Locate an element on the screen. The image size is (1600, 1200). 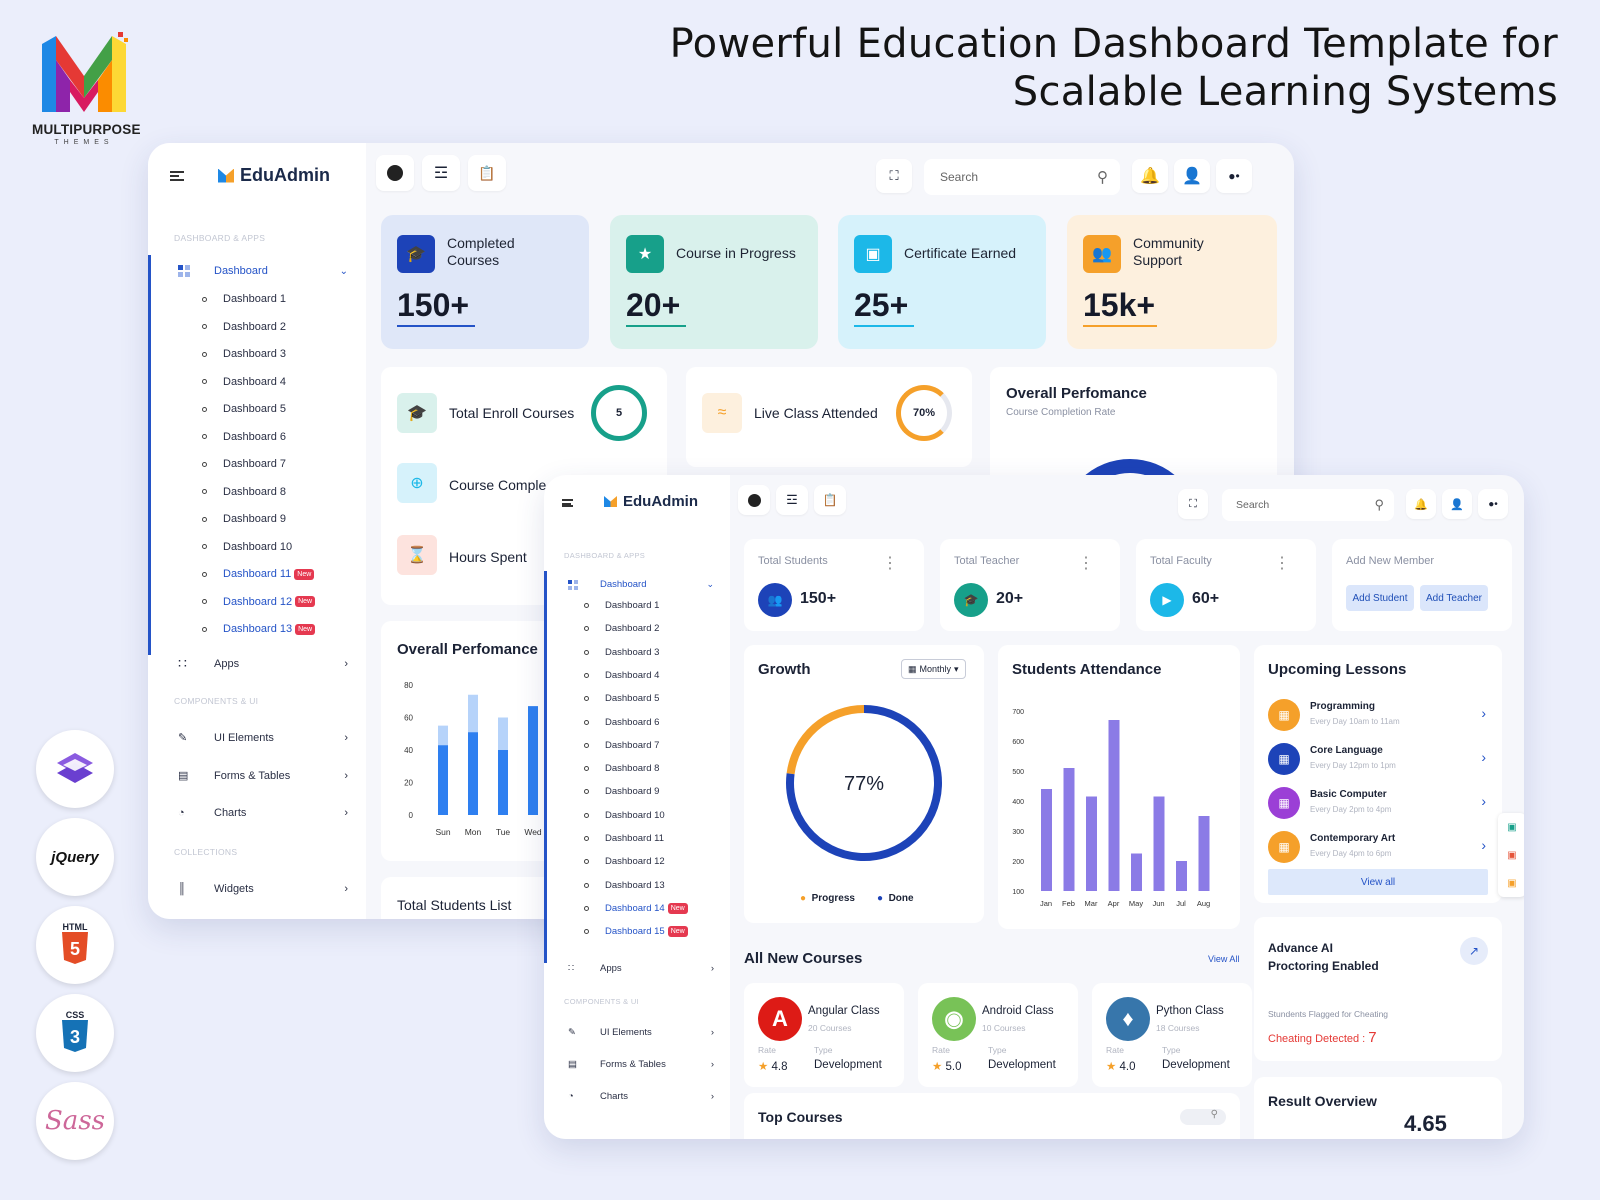
result-overview-title: Result Overview is located at coordinates (1322, 1101).